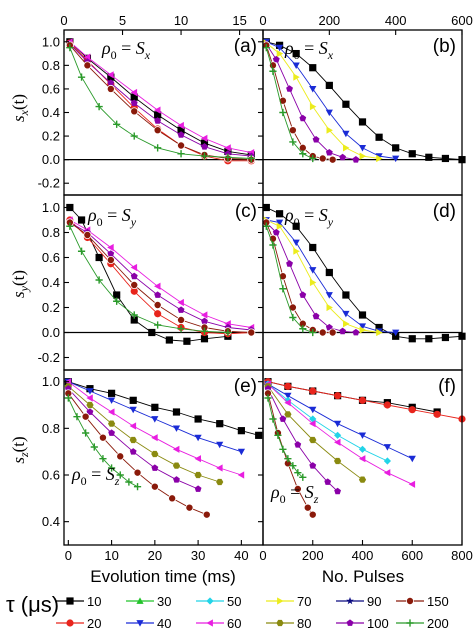 The image size is (474, 632). Describe the element at coordinates (262, 20) in the screenshot. I see `x-tick-top-label: 0` at that location.